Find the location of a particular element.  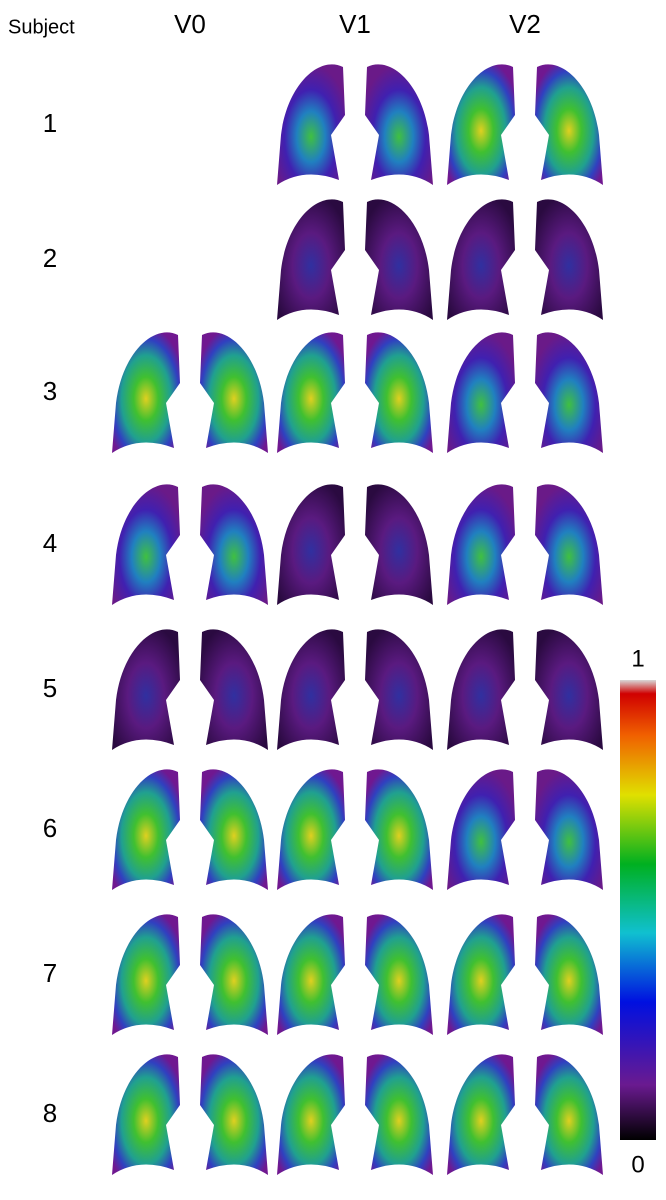

subject-row: 3 is located at coordinates (323, 392).